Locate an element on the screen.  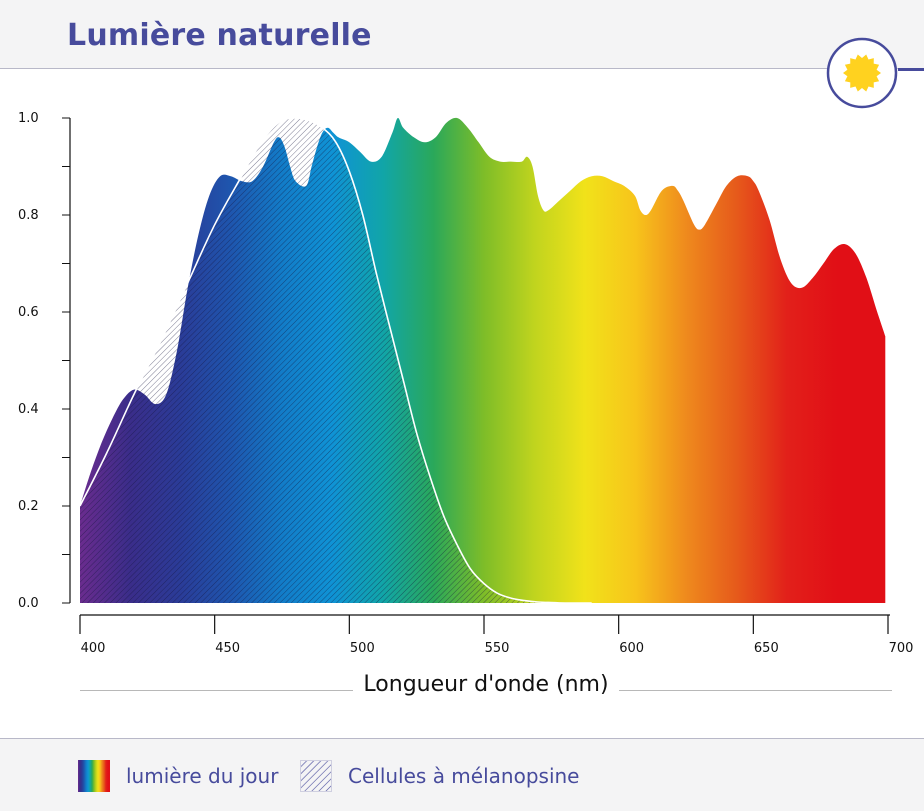
x-tick-label: 600 is located at coordinates (631, 648).